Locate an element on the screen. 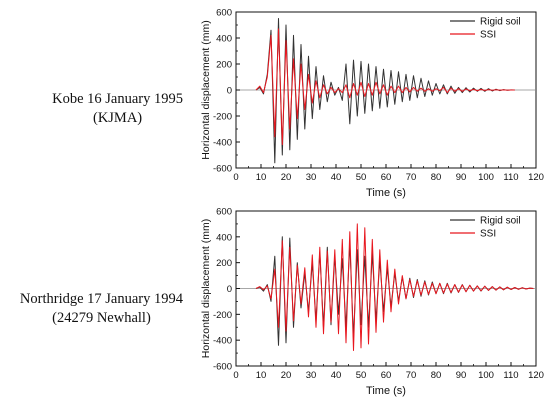  row-label-northridge-line2: (24279 Newhall) is located at coordinates (101, 318).